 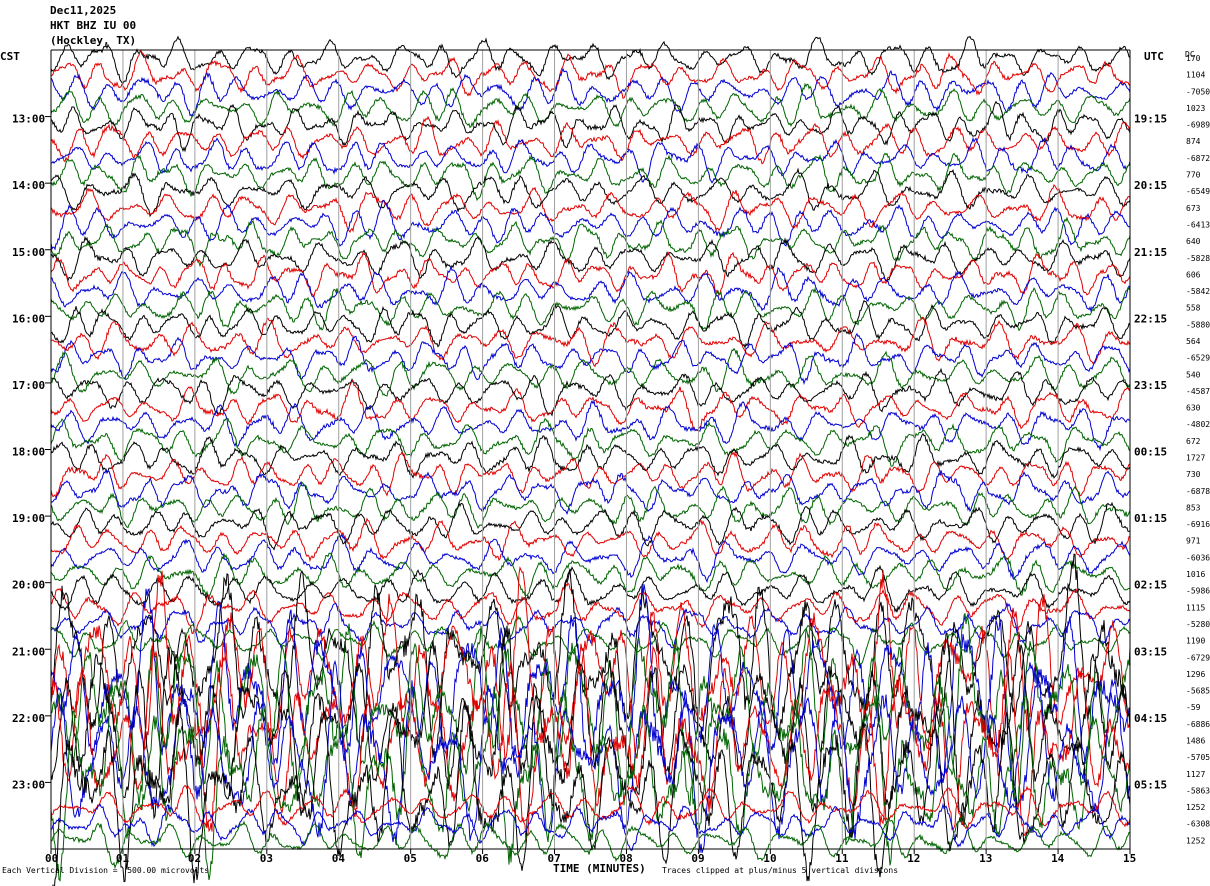 What do you see at coordinates (1150, 318) in the screenshot?
I see `utc-time-label: 22:15` at bounding box center [1150, 318].